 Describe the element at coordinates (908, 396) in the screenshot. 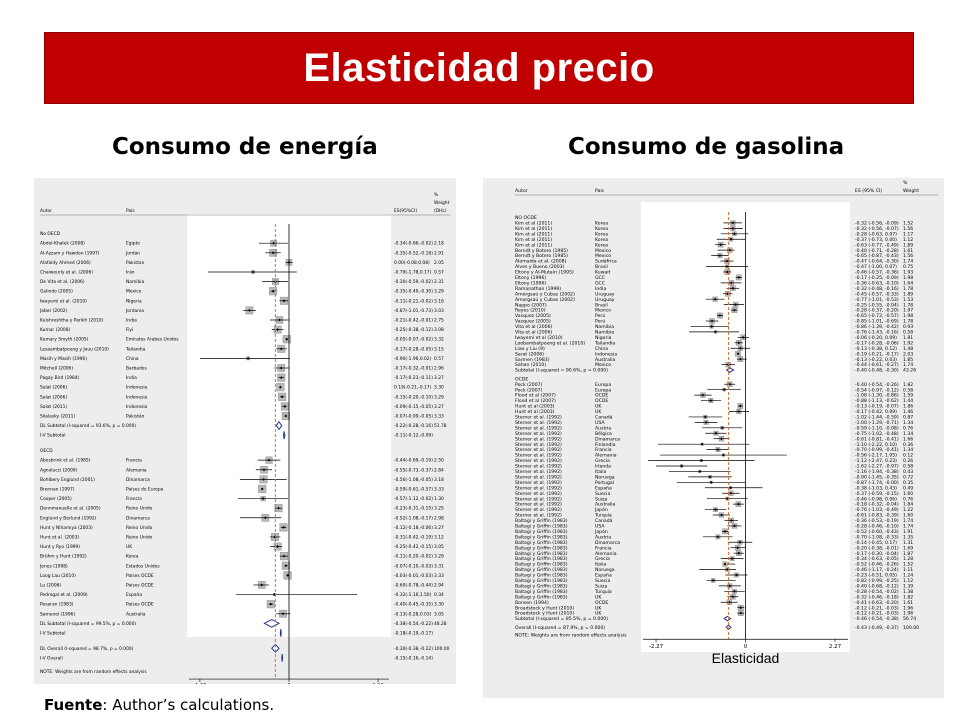

I see `weight-label: 1.59` at that location.